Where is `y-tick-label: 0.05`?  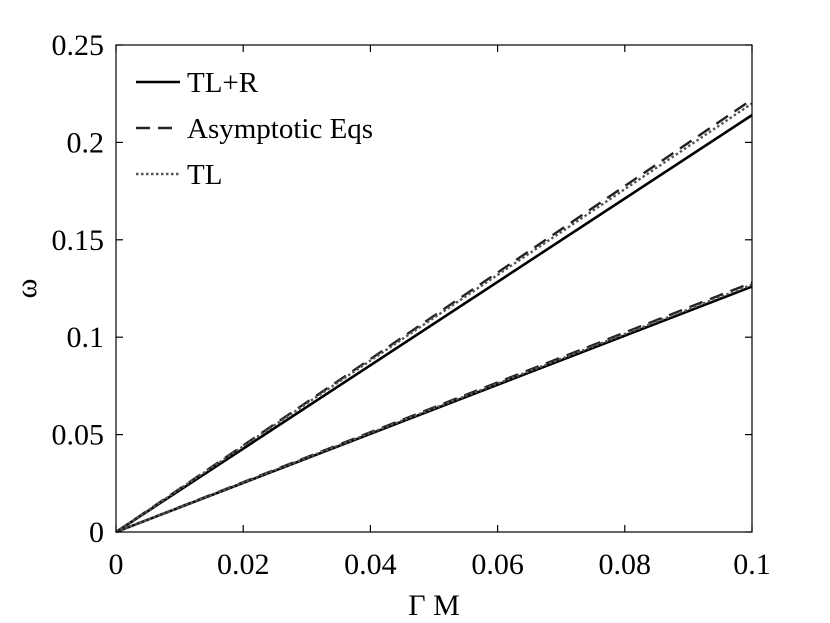 y-tick-label: 0.05 is located at coordinates (78, 435).